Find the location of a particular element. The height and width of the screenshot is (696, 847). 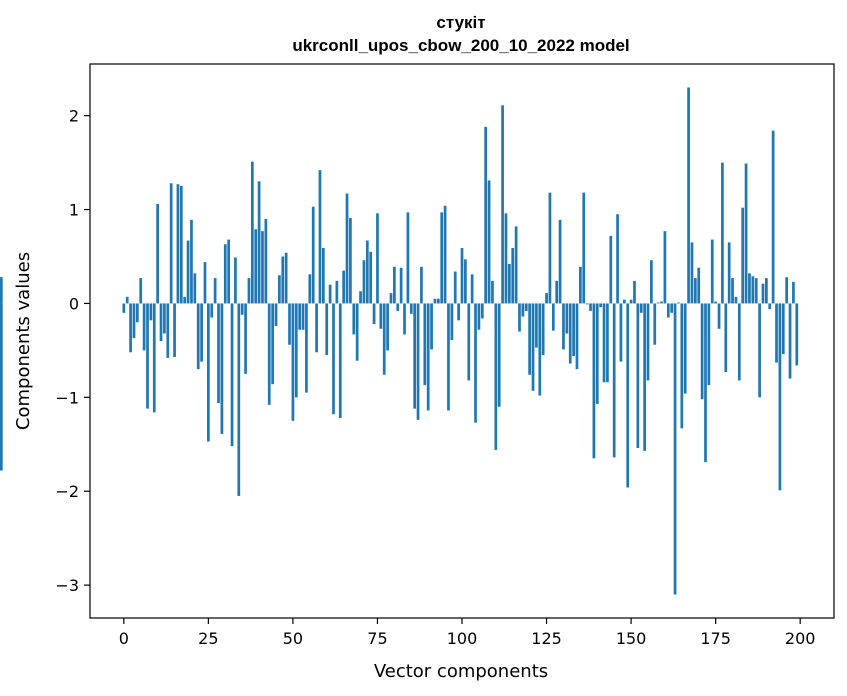

y-axis-label: Components values is located at coordinates (23, 341).